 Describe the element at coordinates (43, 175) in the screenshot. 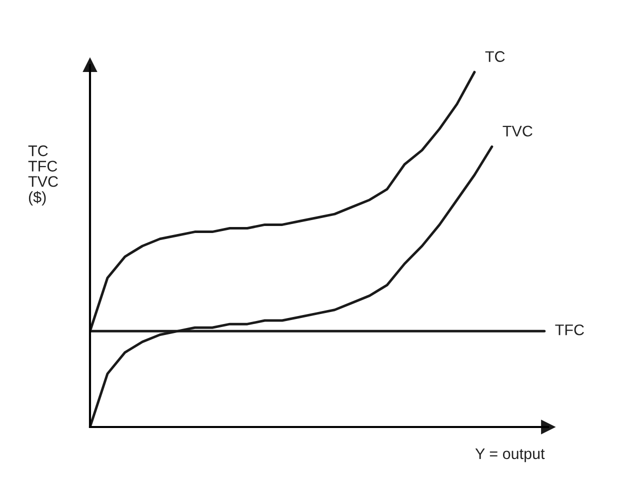

I see `y-axis-title: TC TFC TVC ($)` at that location.